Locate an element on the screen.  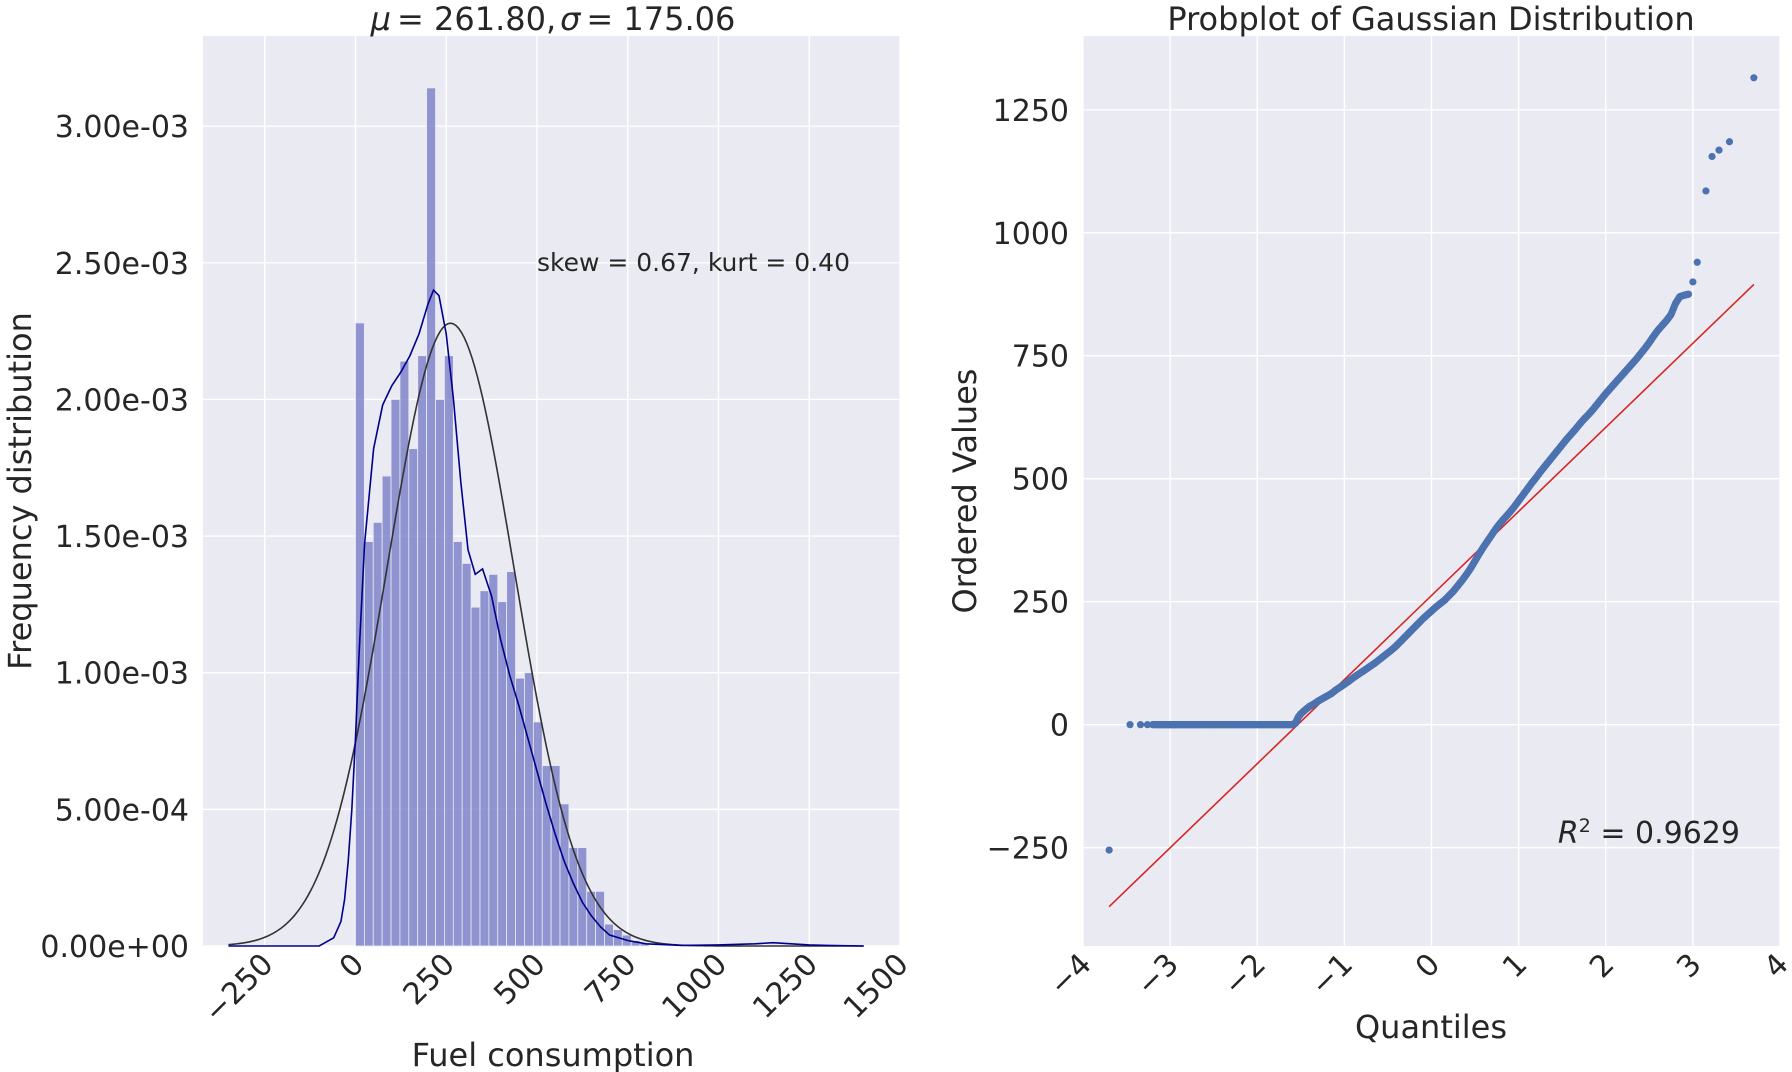
histogram-x-tick-label: −250 is located at coordinates (238, 988).